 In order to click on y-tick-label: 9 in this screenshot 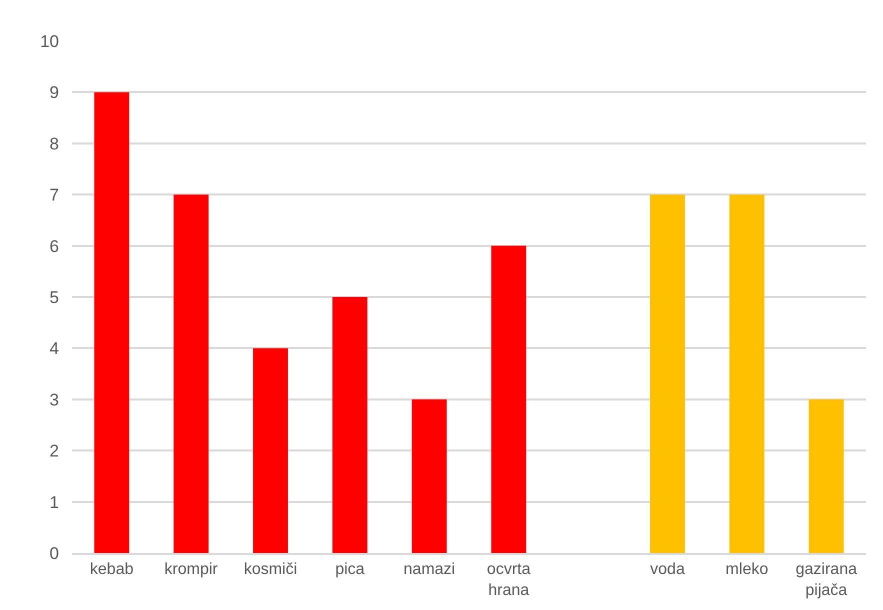, I will do `click(54, 92)`.